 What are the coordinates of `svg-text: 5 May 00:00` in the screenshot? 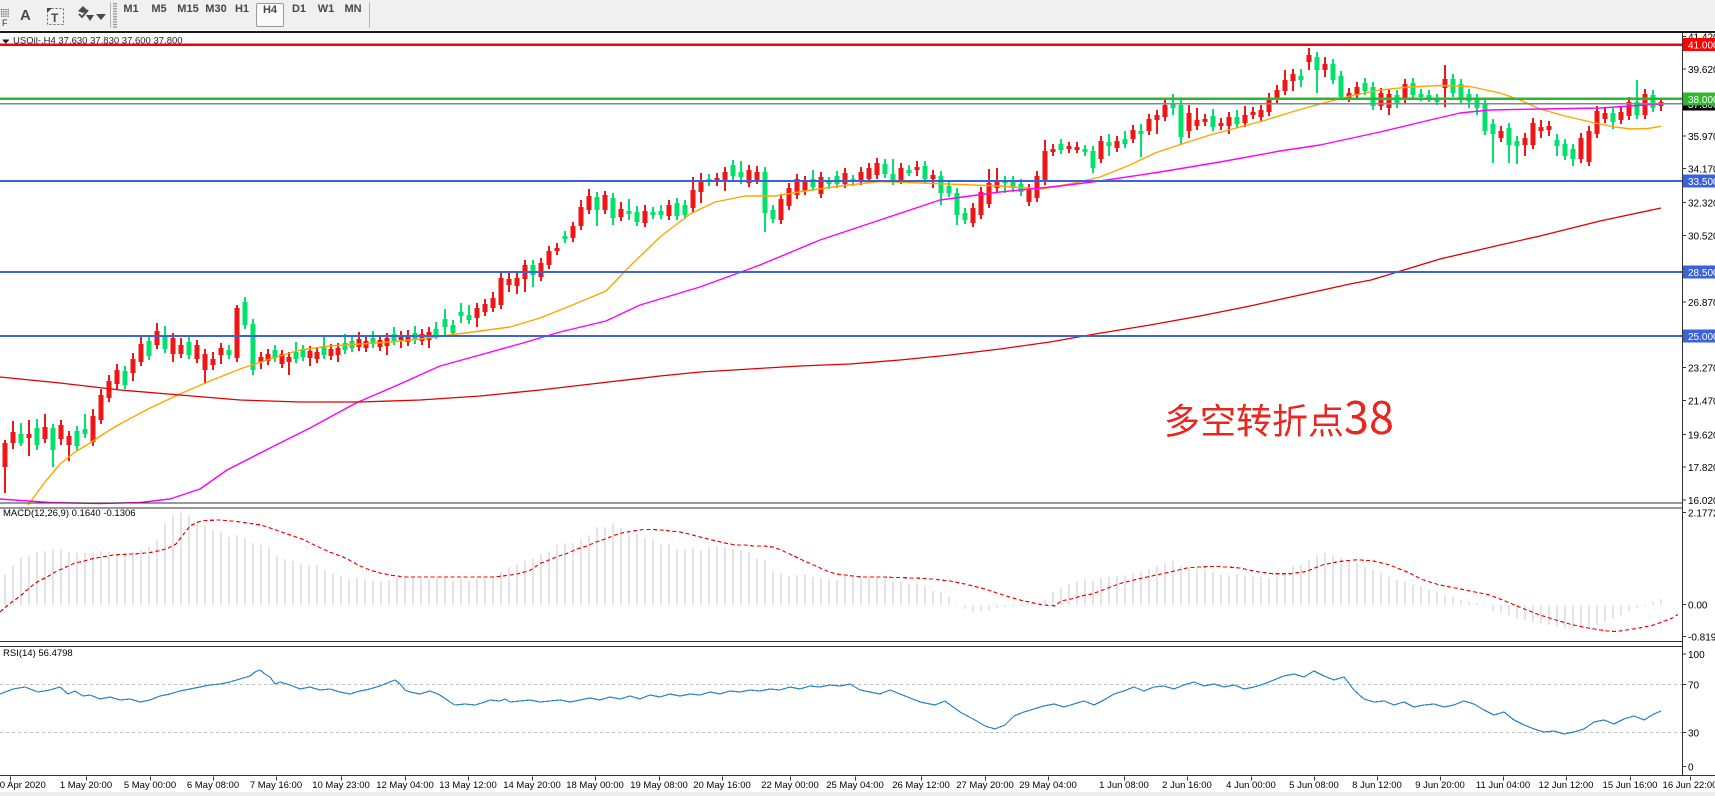 It's located at (150, 785).